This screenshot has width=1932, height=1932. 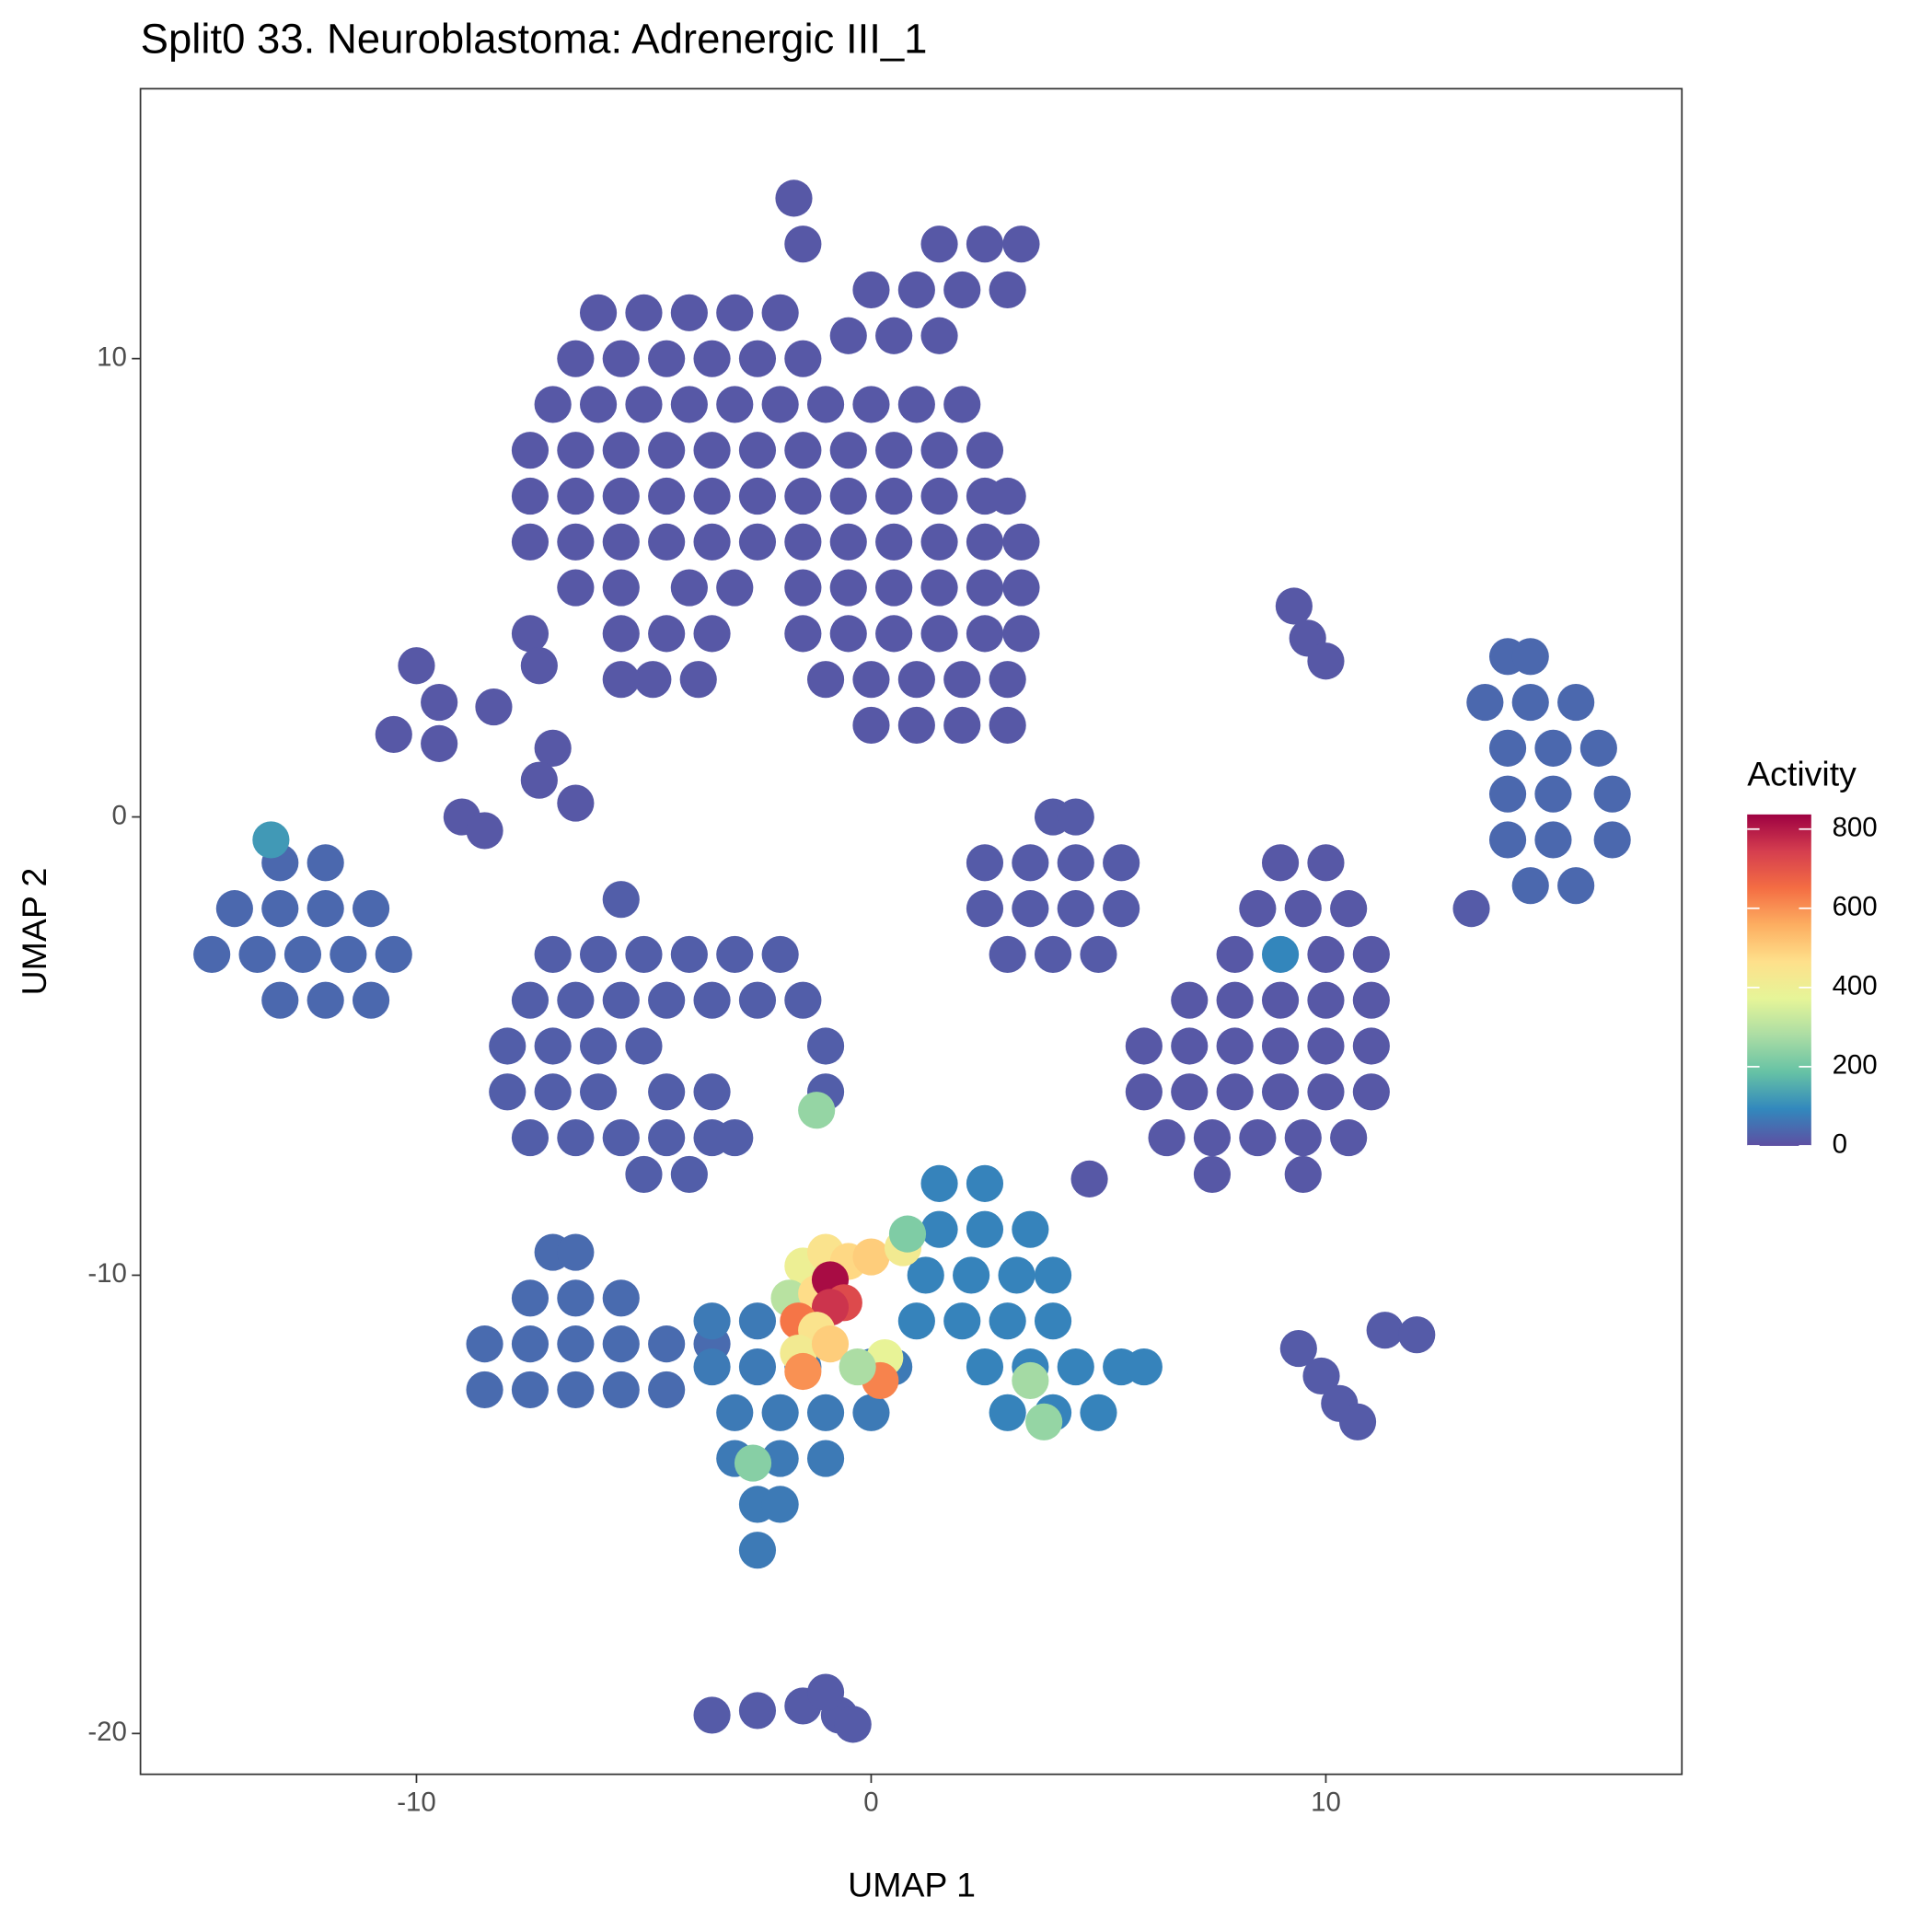 What do you see at coordinates (1856, 986) in the screenshot?
I see `colorbar-tick-label: 400` at bounding box center [1856, 986].